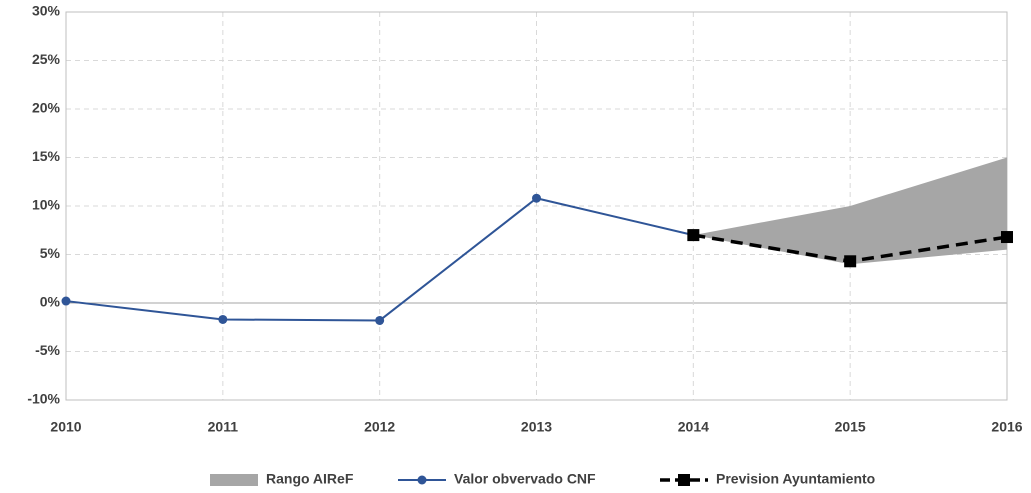 Image resolution: width=1031 pixels, height=493 pixels. Describe the element at coordinates (850, 427) in the screenshot. I see `x-tick-label: 2015` at that location.